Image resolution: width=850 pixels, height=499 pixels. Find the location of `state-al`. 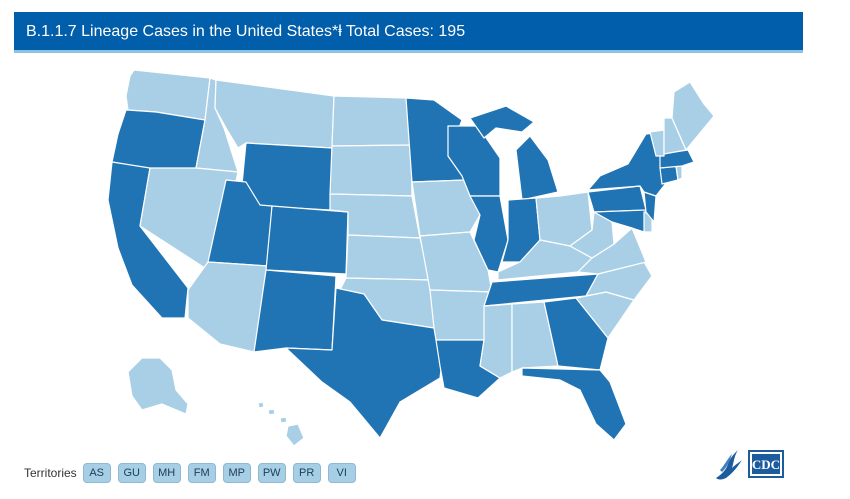

state-al is located at coordinates (535, 337).